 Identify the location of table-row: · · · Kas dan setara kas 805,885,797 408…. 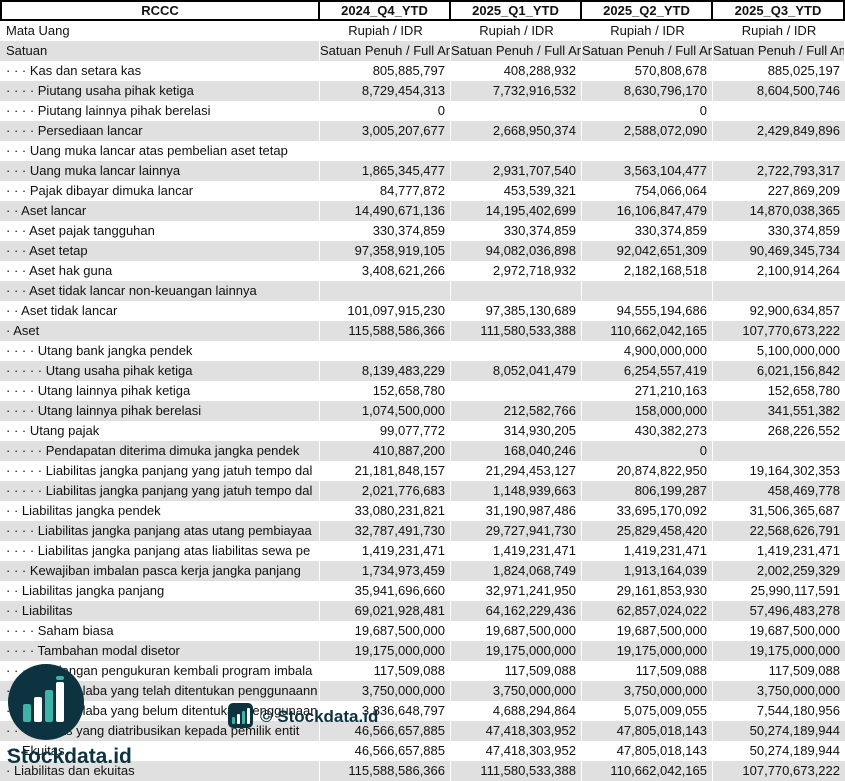
(422, 71).